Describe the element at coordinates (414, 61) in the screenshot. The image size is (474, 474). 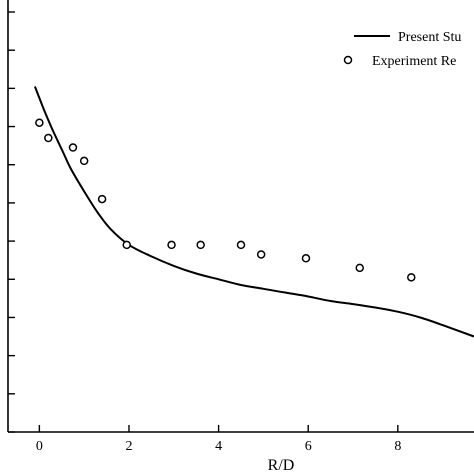
I see `legend-marker-label: Experiment Re` at that location.